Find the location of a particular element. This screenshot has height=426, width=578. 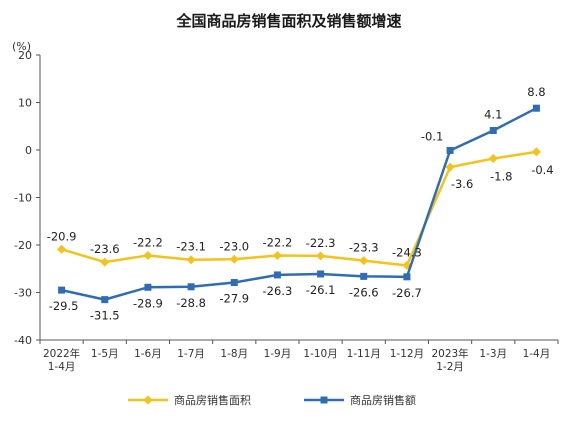

y-tick-label: 10 is located at coordinates (25, 103).